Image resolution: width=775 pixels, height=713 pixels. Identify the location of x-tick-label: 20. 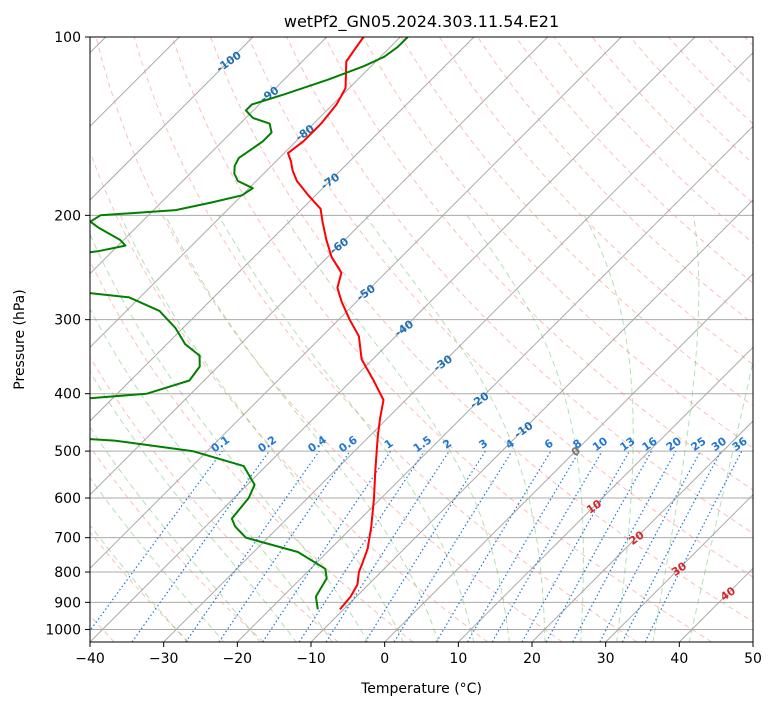
(532, 659).